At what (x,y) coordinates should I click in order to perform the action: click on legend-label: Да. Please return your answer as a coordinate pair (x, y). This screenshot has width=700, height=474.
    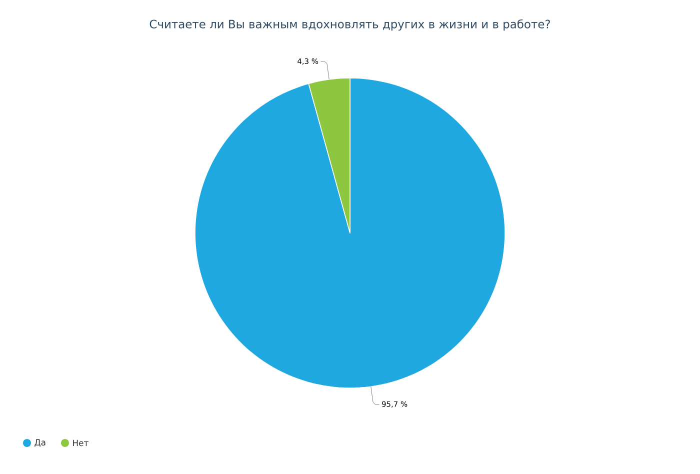
    Looking at the image, I should click on (40, 443).